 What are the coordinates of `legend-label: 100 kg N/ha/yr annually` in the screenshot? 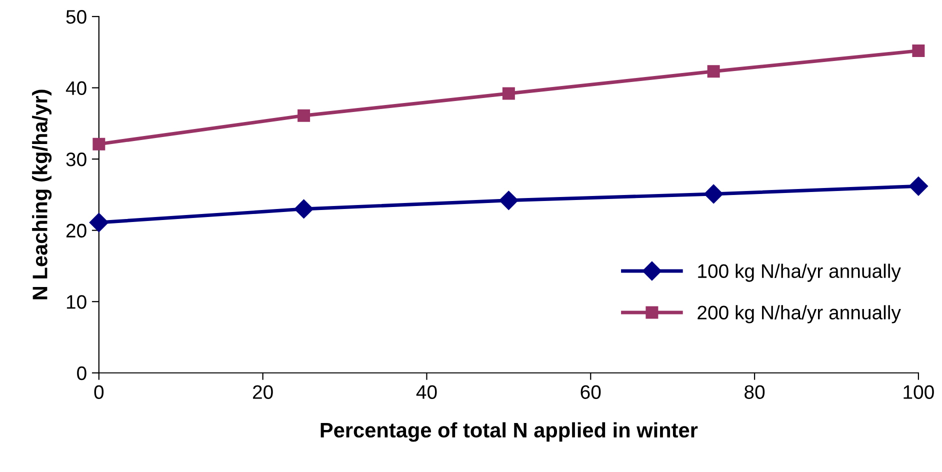 It's located at (799, 273).